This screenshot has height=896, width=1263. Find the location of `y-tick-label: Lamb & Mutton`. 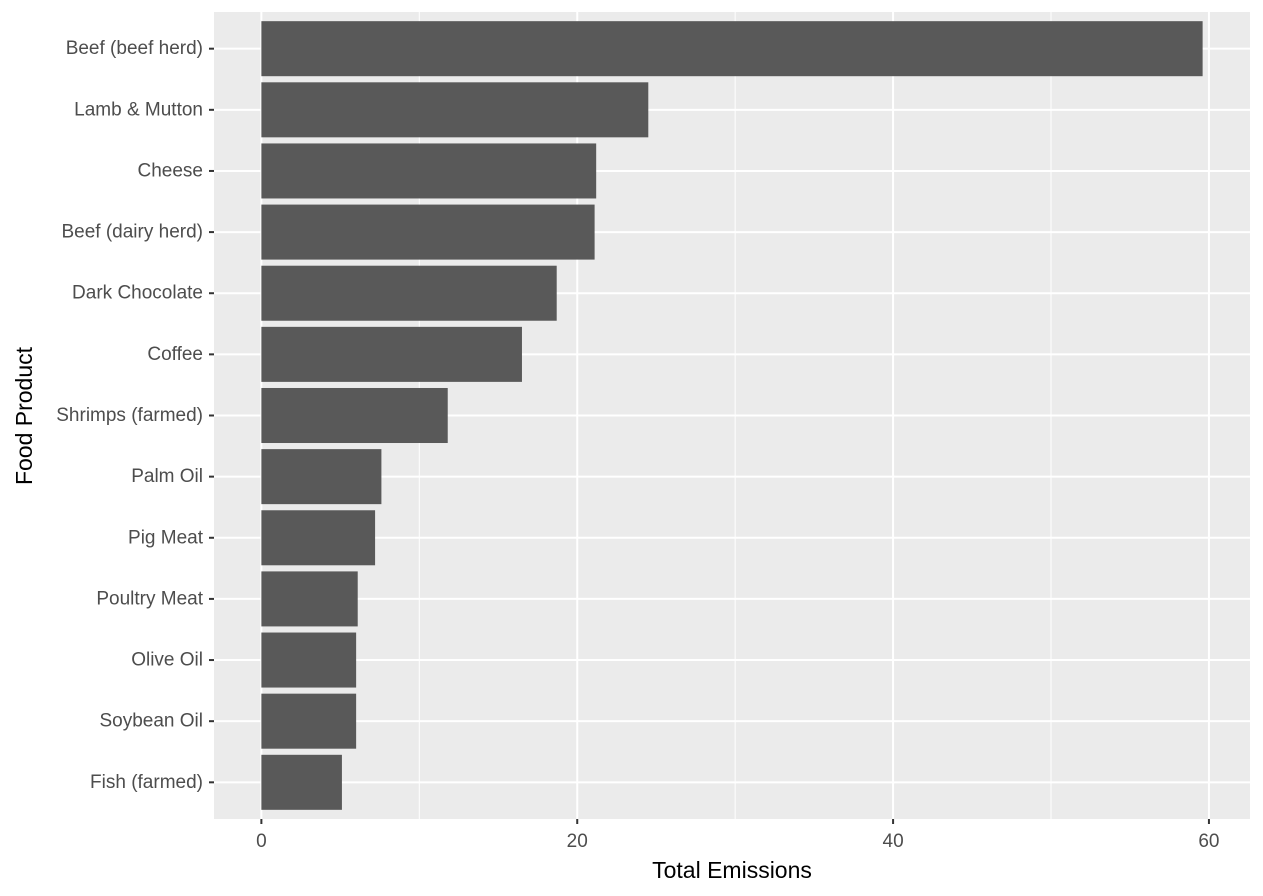

y-tick-label: Lamb & Mutton is located at coordinates (138, 109).